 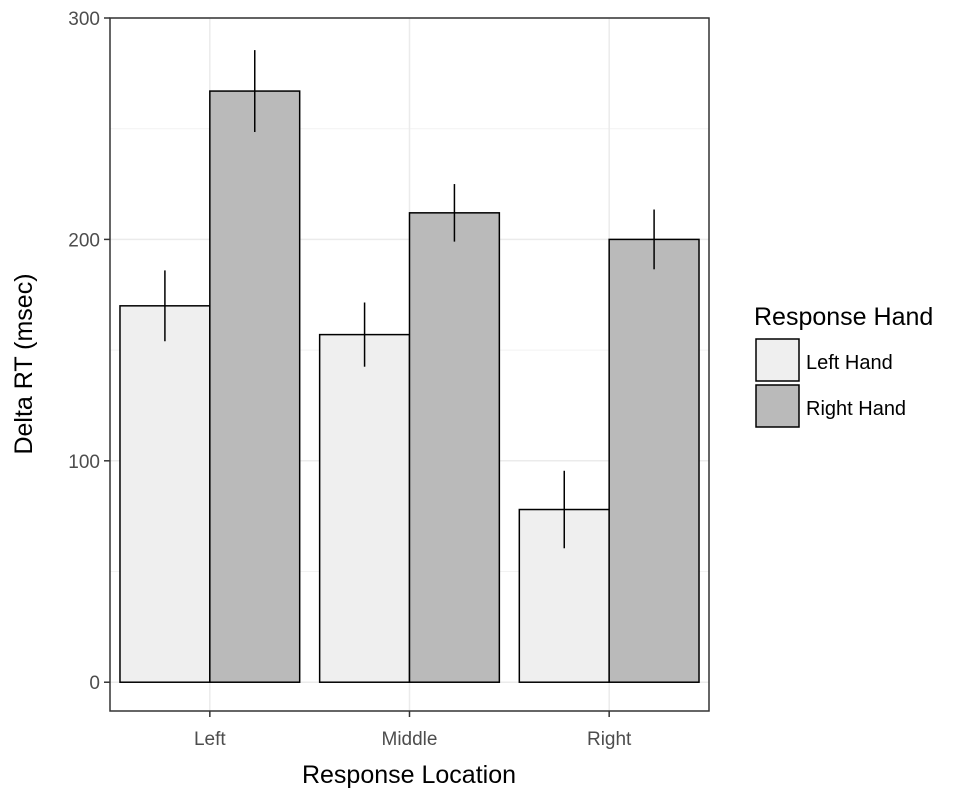 What do you see at coordinates (454, 447) in the screenshot?
I see `bar-right-hand-middle` at bounding box center [454, 447].